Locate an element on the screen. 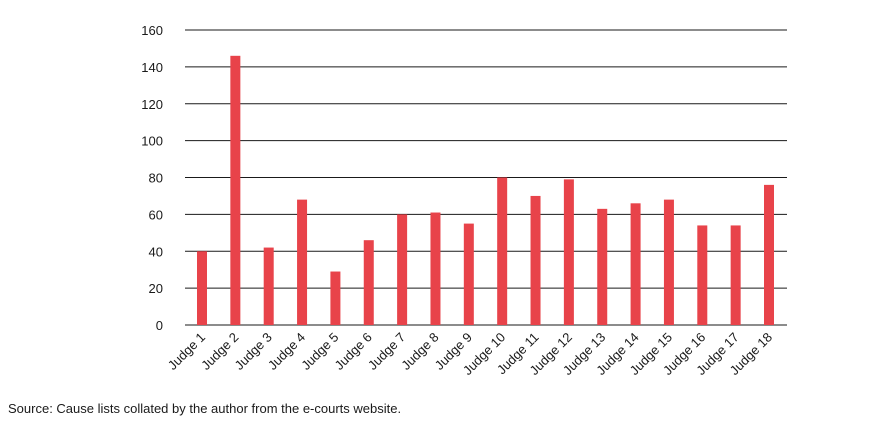  y-tick-label: 0 is located at coordinates (159, 325).